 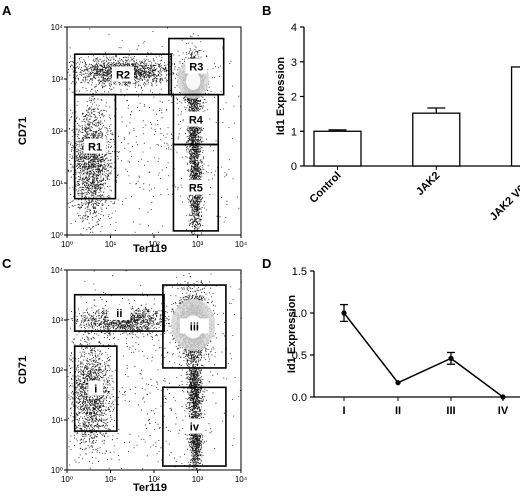 I want to click on panel-c-y-ticks: 10⁰ 10¹ 10² 10³ 10⁴, so click(x=59, y=370).